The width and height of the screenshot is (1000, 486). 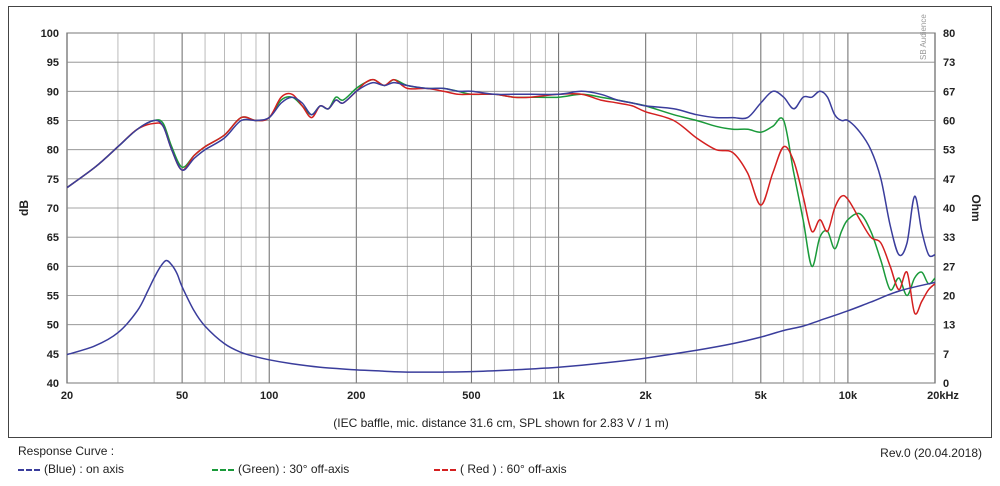 What do you see at coordinates (53, 267) in the screenshot?
I see `y-tick-label: 60` at bounding box center [53, 267].